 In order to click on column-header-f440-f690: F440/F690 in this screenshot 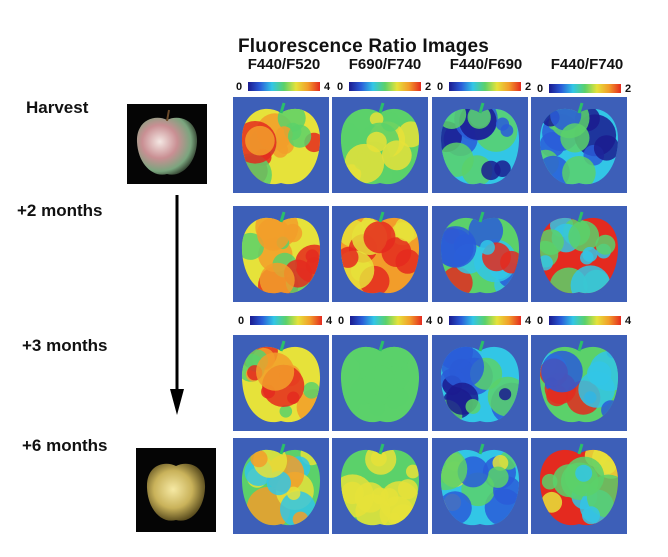, I will do `click(486, 64)`.